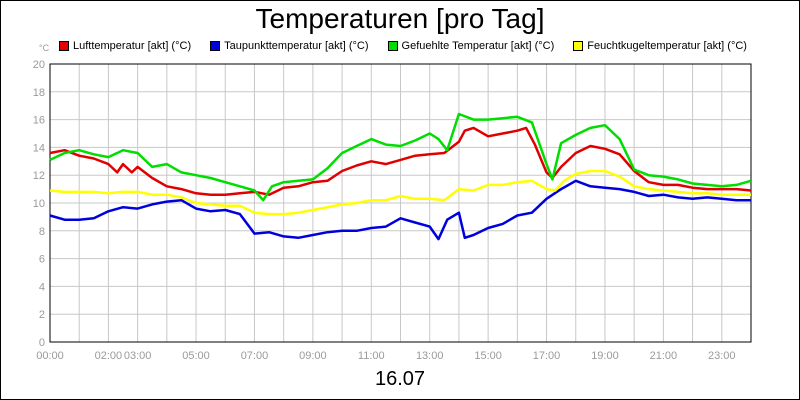 The height and width of the screenshot is (400, 800). What do you see at coordinates (39, 65) in the screenshot?
I see `y-tick-label: 20` at bounding box center [39, 65].